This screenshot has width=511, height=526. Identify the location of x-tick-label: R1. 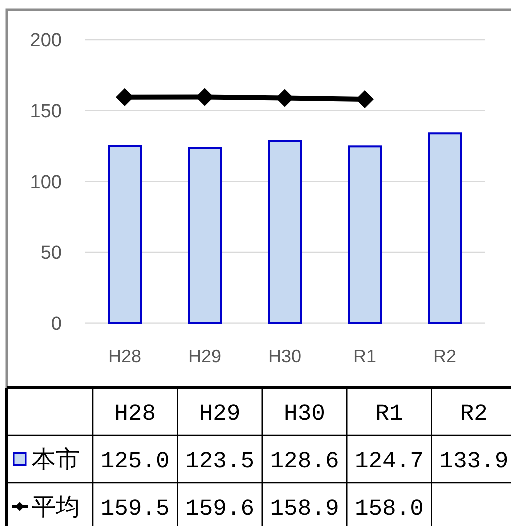
(365, 356).